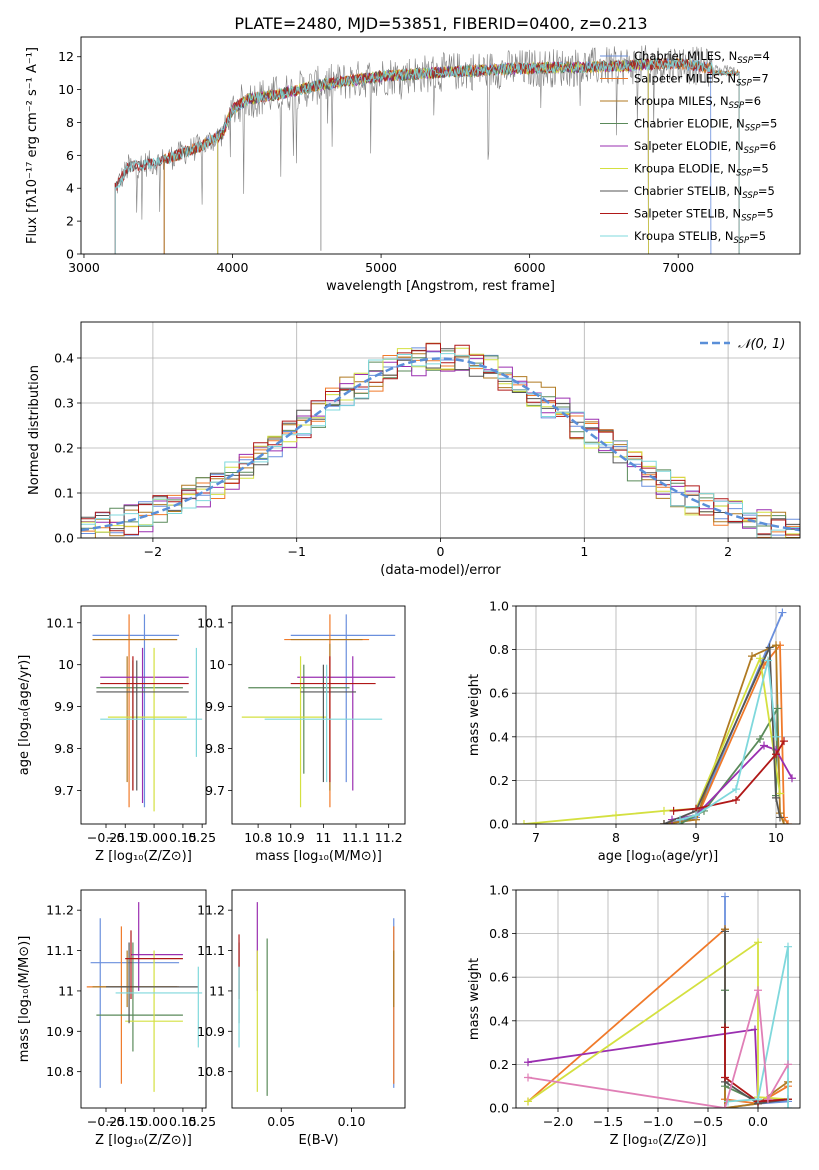  Describe the element at coordinates (389, 837) in the screenshot. I see `x-tick-label: 11.2` at that location.